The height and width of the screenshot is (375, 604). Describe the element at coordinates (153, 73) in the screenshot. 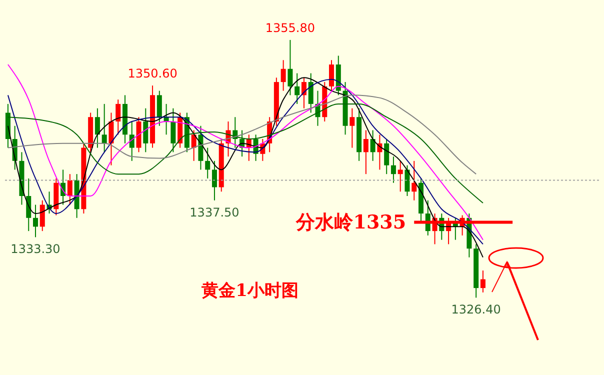

I see `annotation: 1350.60` at that location.